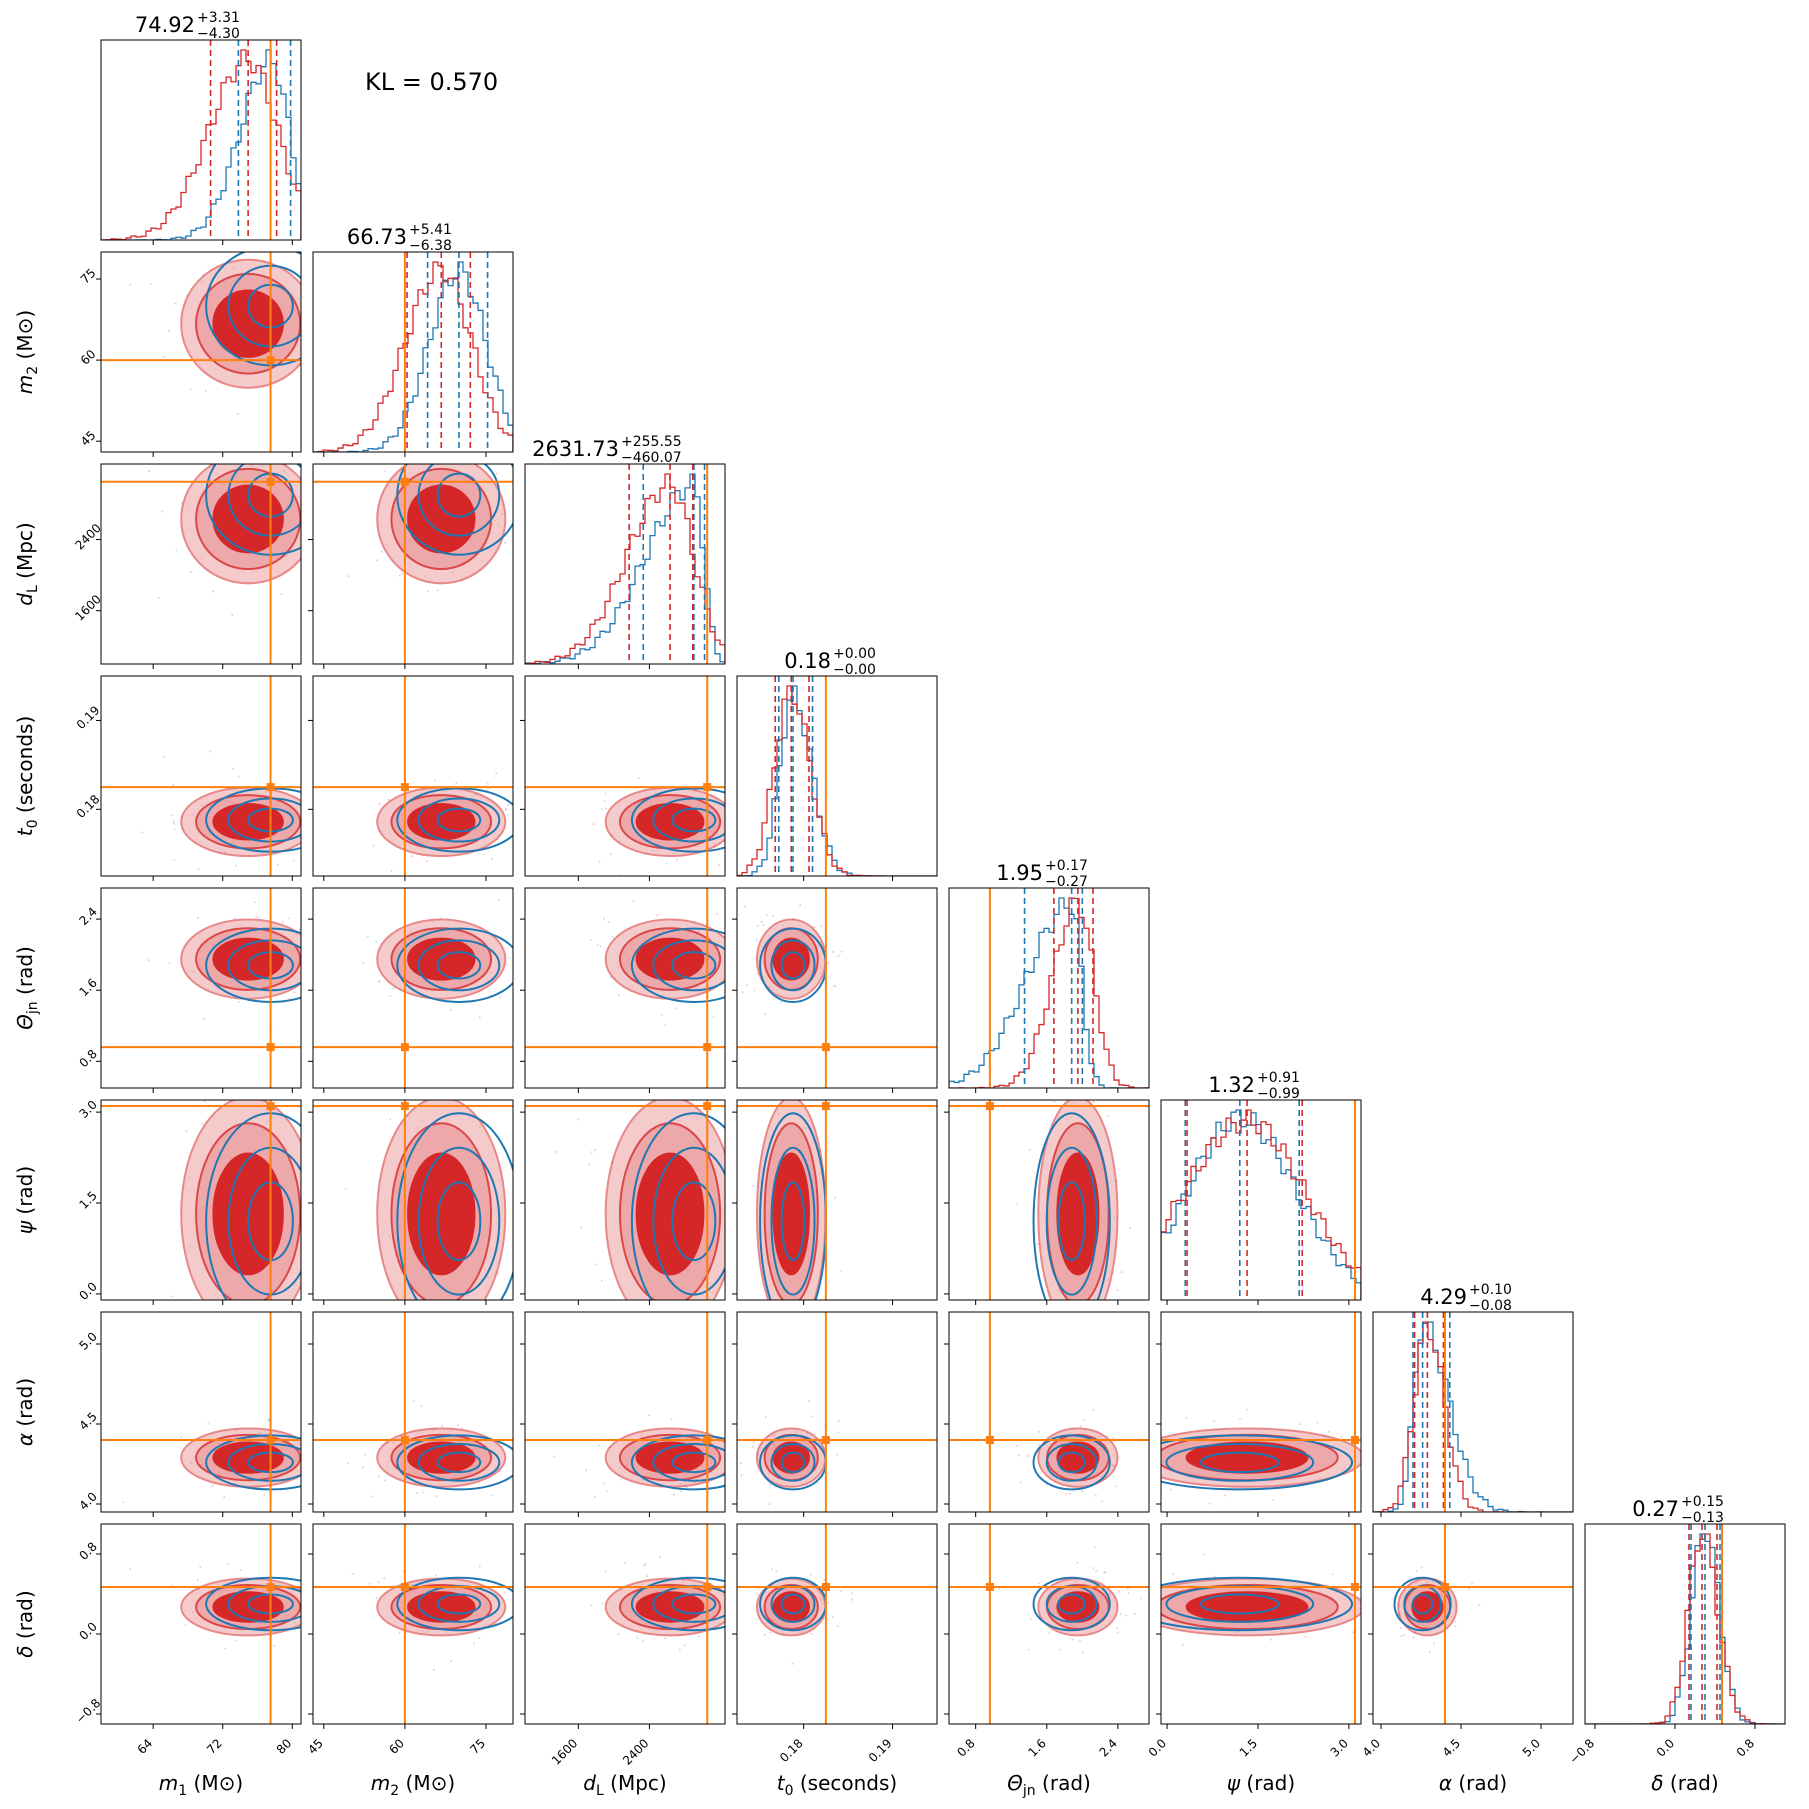  I want to click on contour-b-mid-dL-psi, so click(688, 1221).